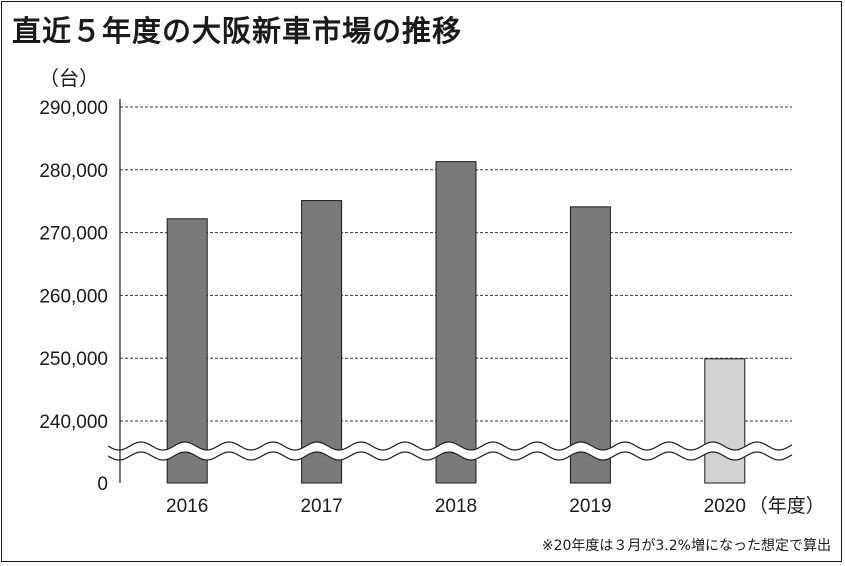 Image resolution: width=845 pixels, height=566 pixels. Describe the element at coordinates (456, 506) in the screenshot. I see `x-tick-label: 2018` at that location.